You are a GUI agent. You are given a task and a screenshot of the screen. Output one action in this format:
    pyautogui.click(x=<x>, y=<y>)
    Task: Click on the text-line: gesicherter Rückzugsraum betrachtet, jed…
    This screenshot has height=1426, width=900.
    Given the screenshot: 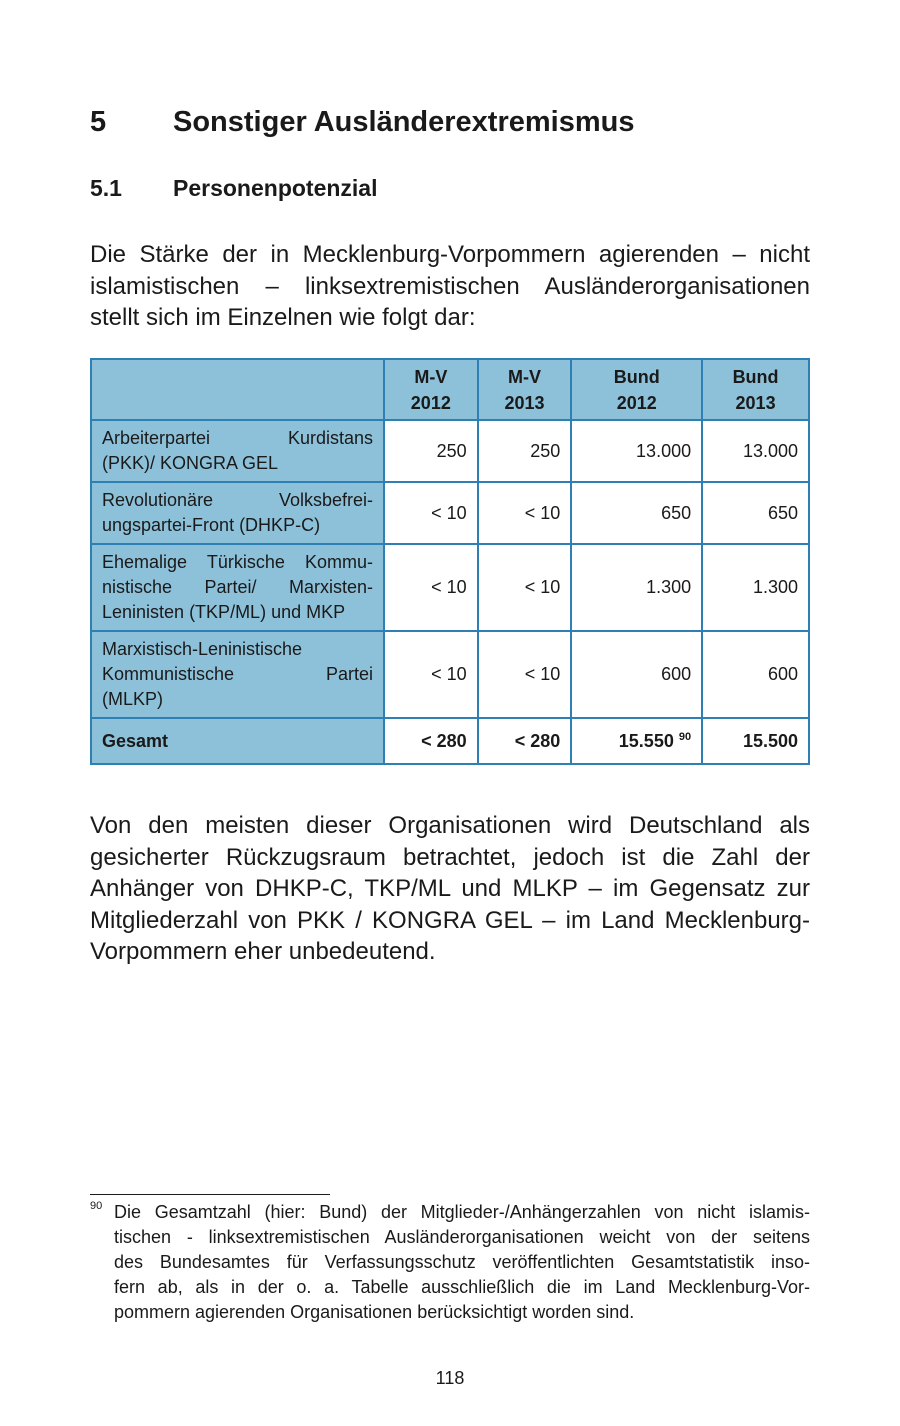 What is the action you would take?
    pyautogui.click(x=450, y=857)
    